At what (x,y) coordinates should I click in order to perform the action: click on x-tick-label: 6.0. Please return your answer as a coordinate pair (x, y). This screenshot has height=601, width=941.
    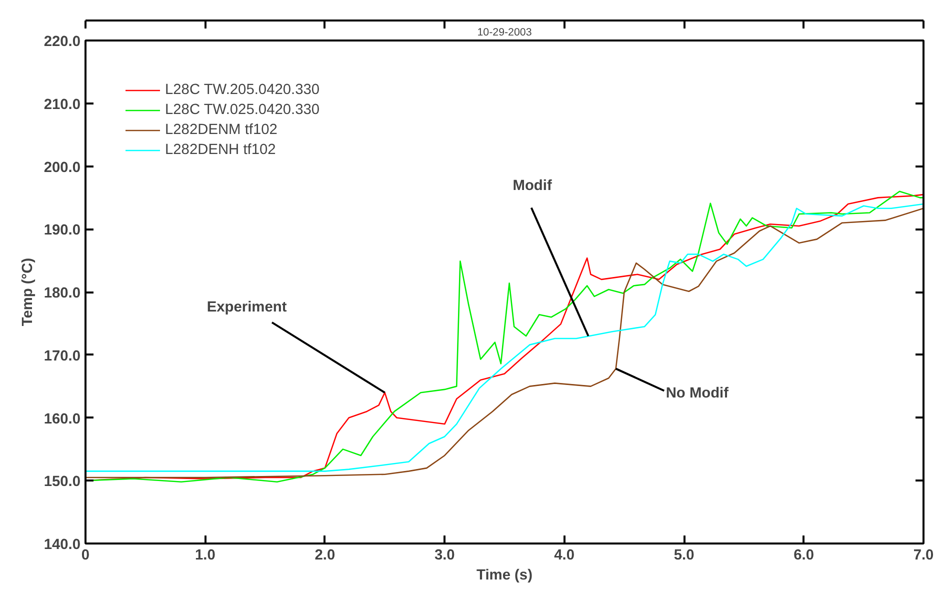
    Looking at the image, I should click on (804, 556).